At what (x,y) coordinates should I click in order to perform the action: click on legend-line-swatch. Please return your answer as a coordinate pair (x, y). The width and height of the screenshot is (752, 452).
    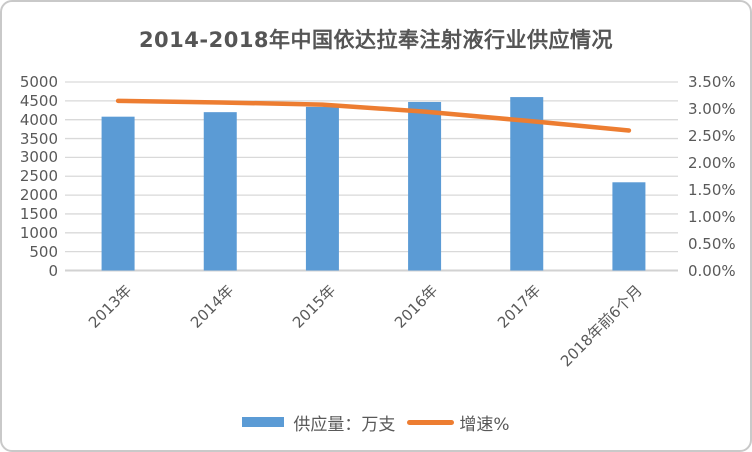
    Looking at the image, I should click on (431, 422).